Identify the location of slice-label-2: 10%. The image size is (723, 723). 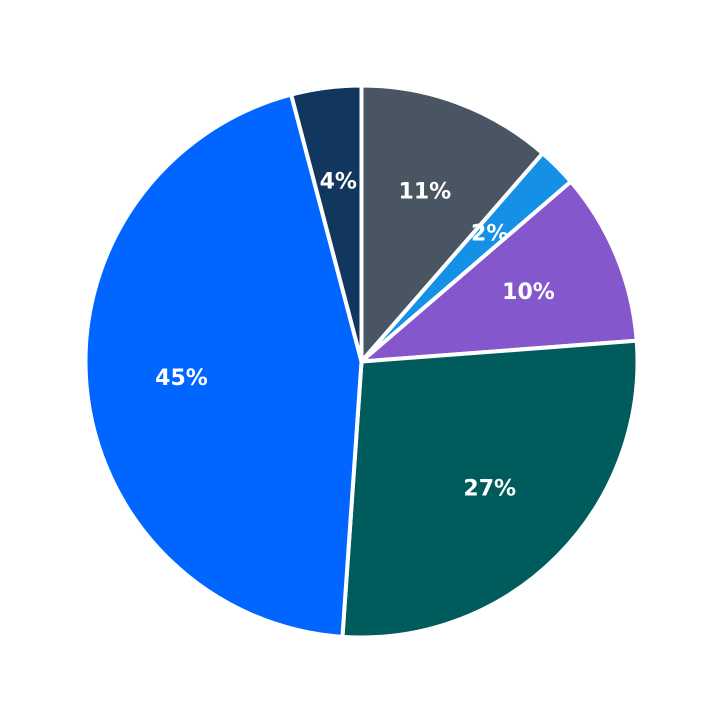
(528, 292).